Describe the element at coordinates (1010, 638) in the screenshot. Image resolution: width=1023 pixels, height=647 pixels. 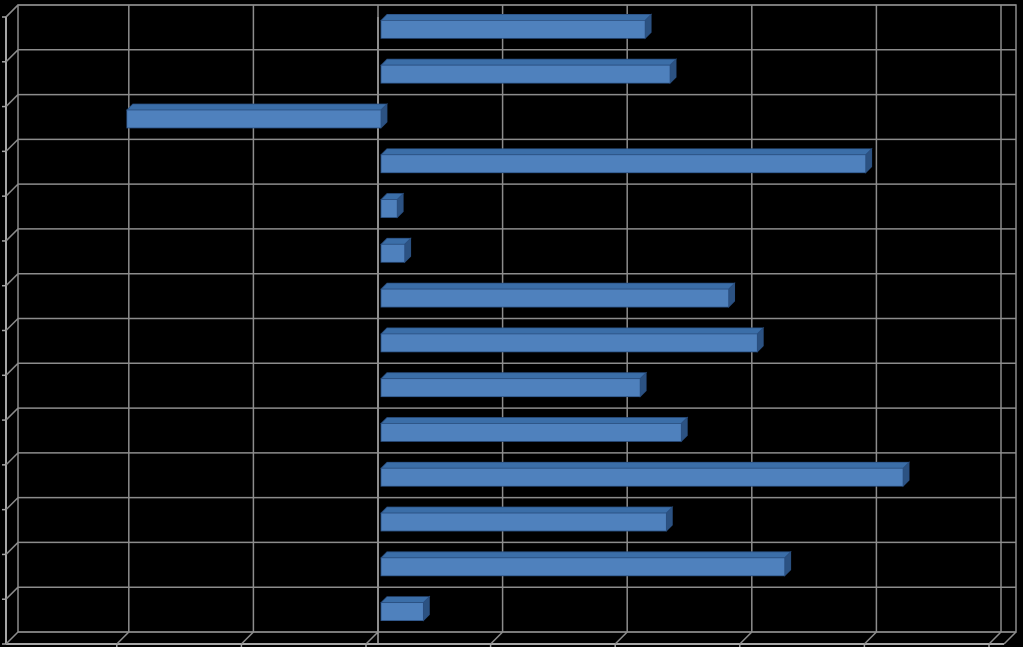
I see `floor-right-edge` at that location.